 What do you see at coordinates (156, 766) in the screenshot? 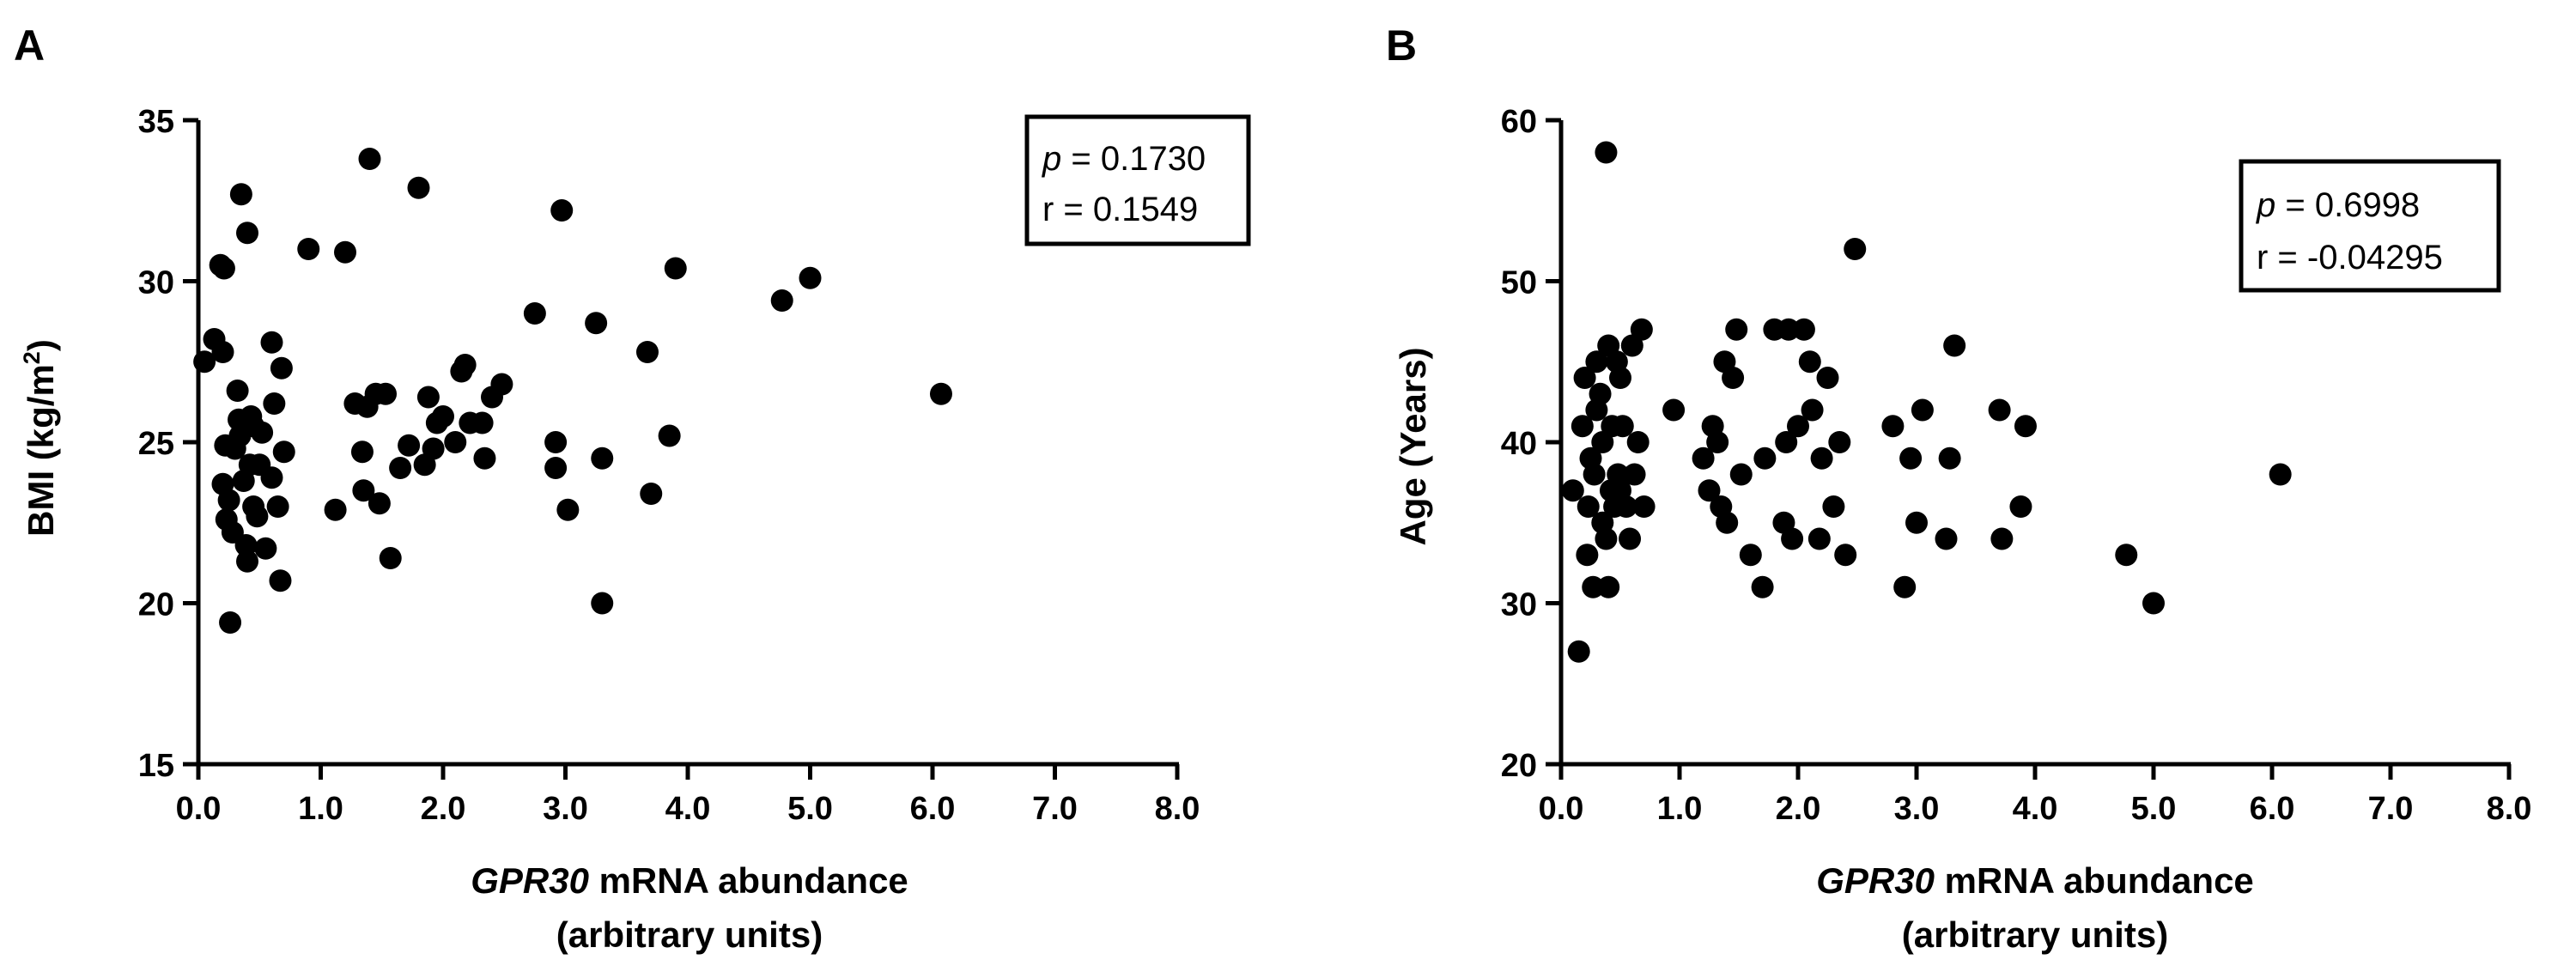
I see `y-tick-label: 15` at bounding box center [156, 766].